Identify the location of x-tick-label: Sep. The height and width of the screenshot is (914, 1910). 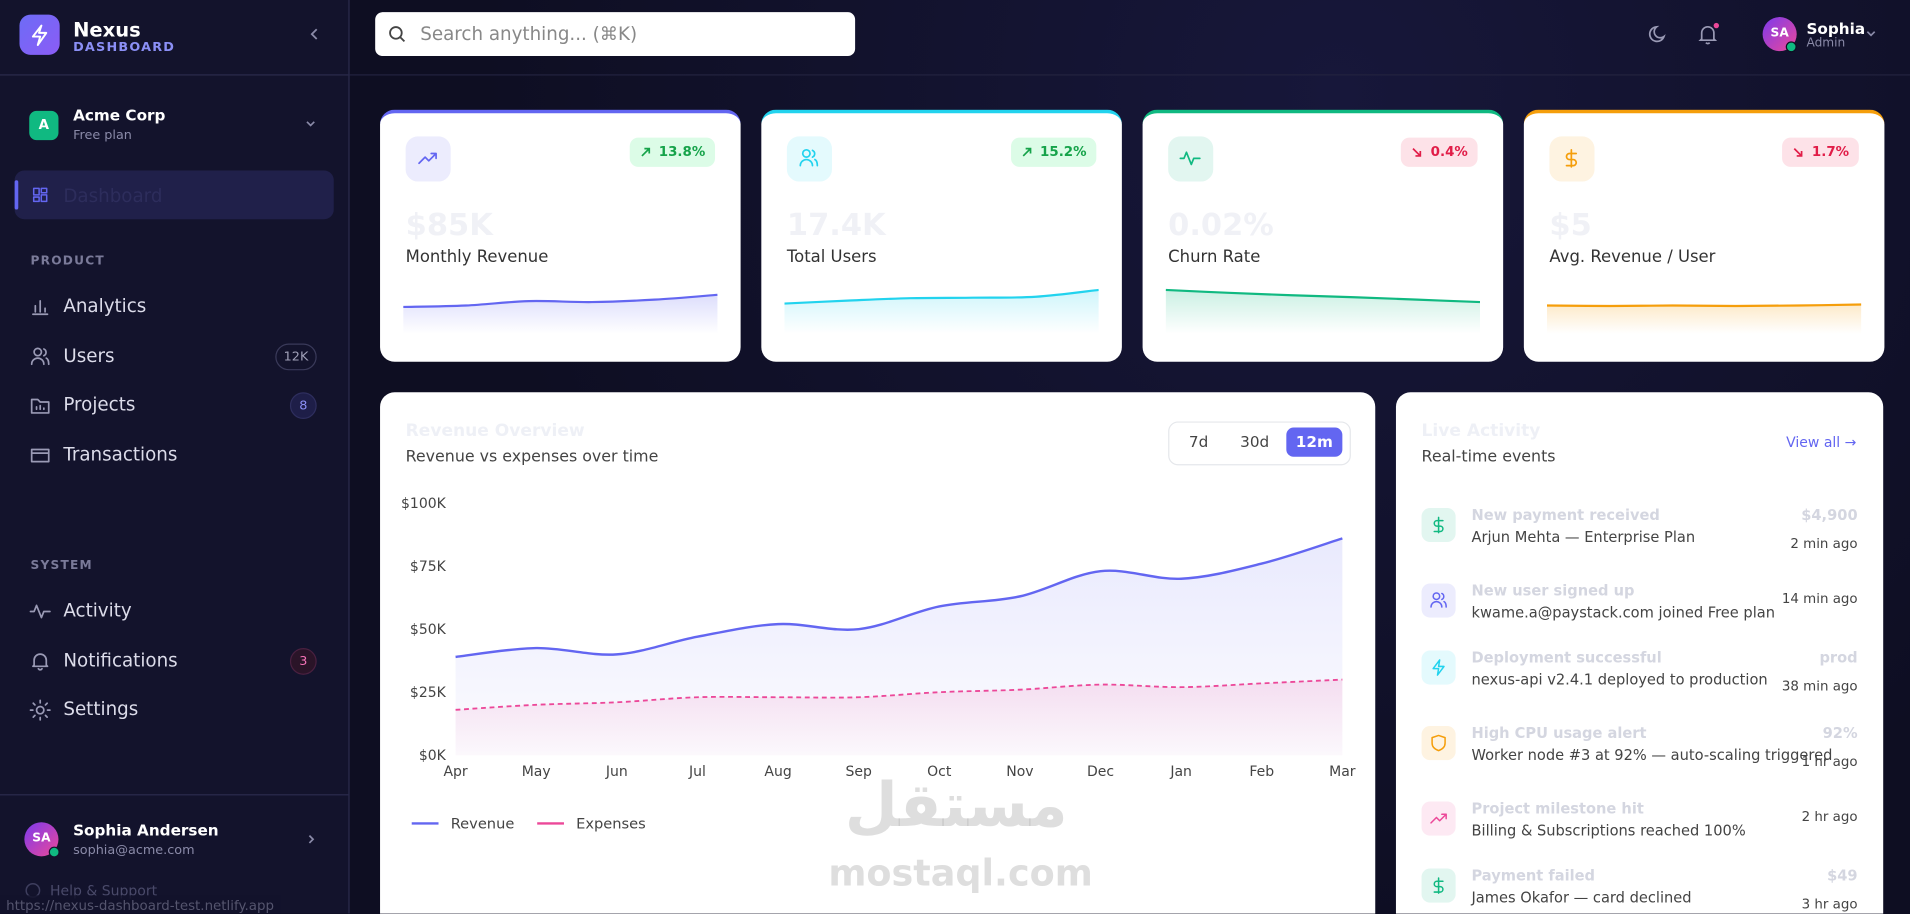
(858, 772).